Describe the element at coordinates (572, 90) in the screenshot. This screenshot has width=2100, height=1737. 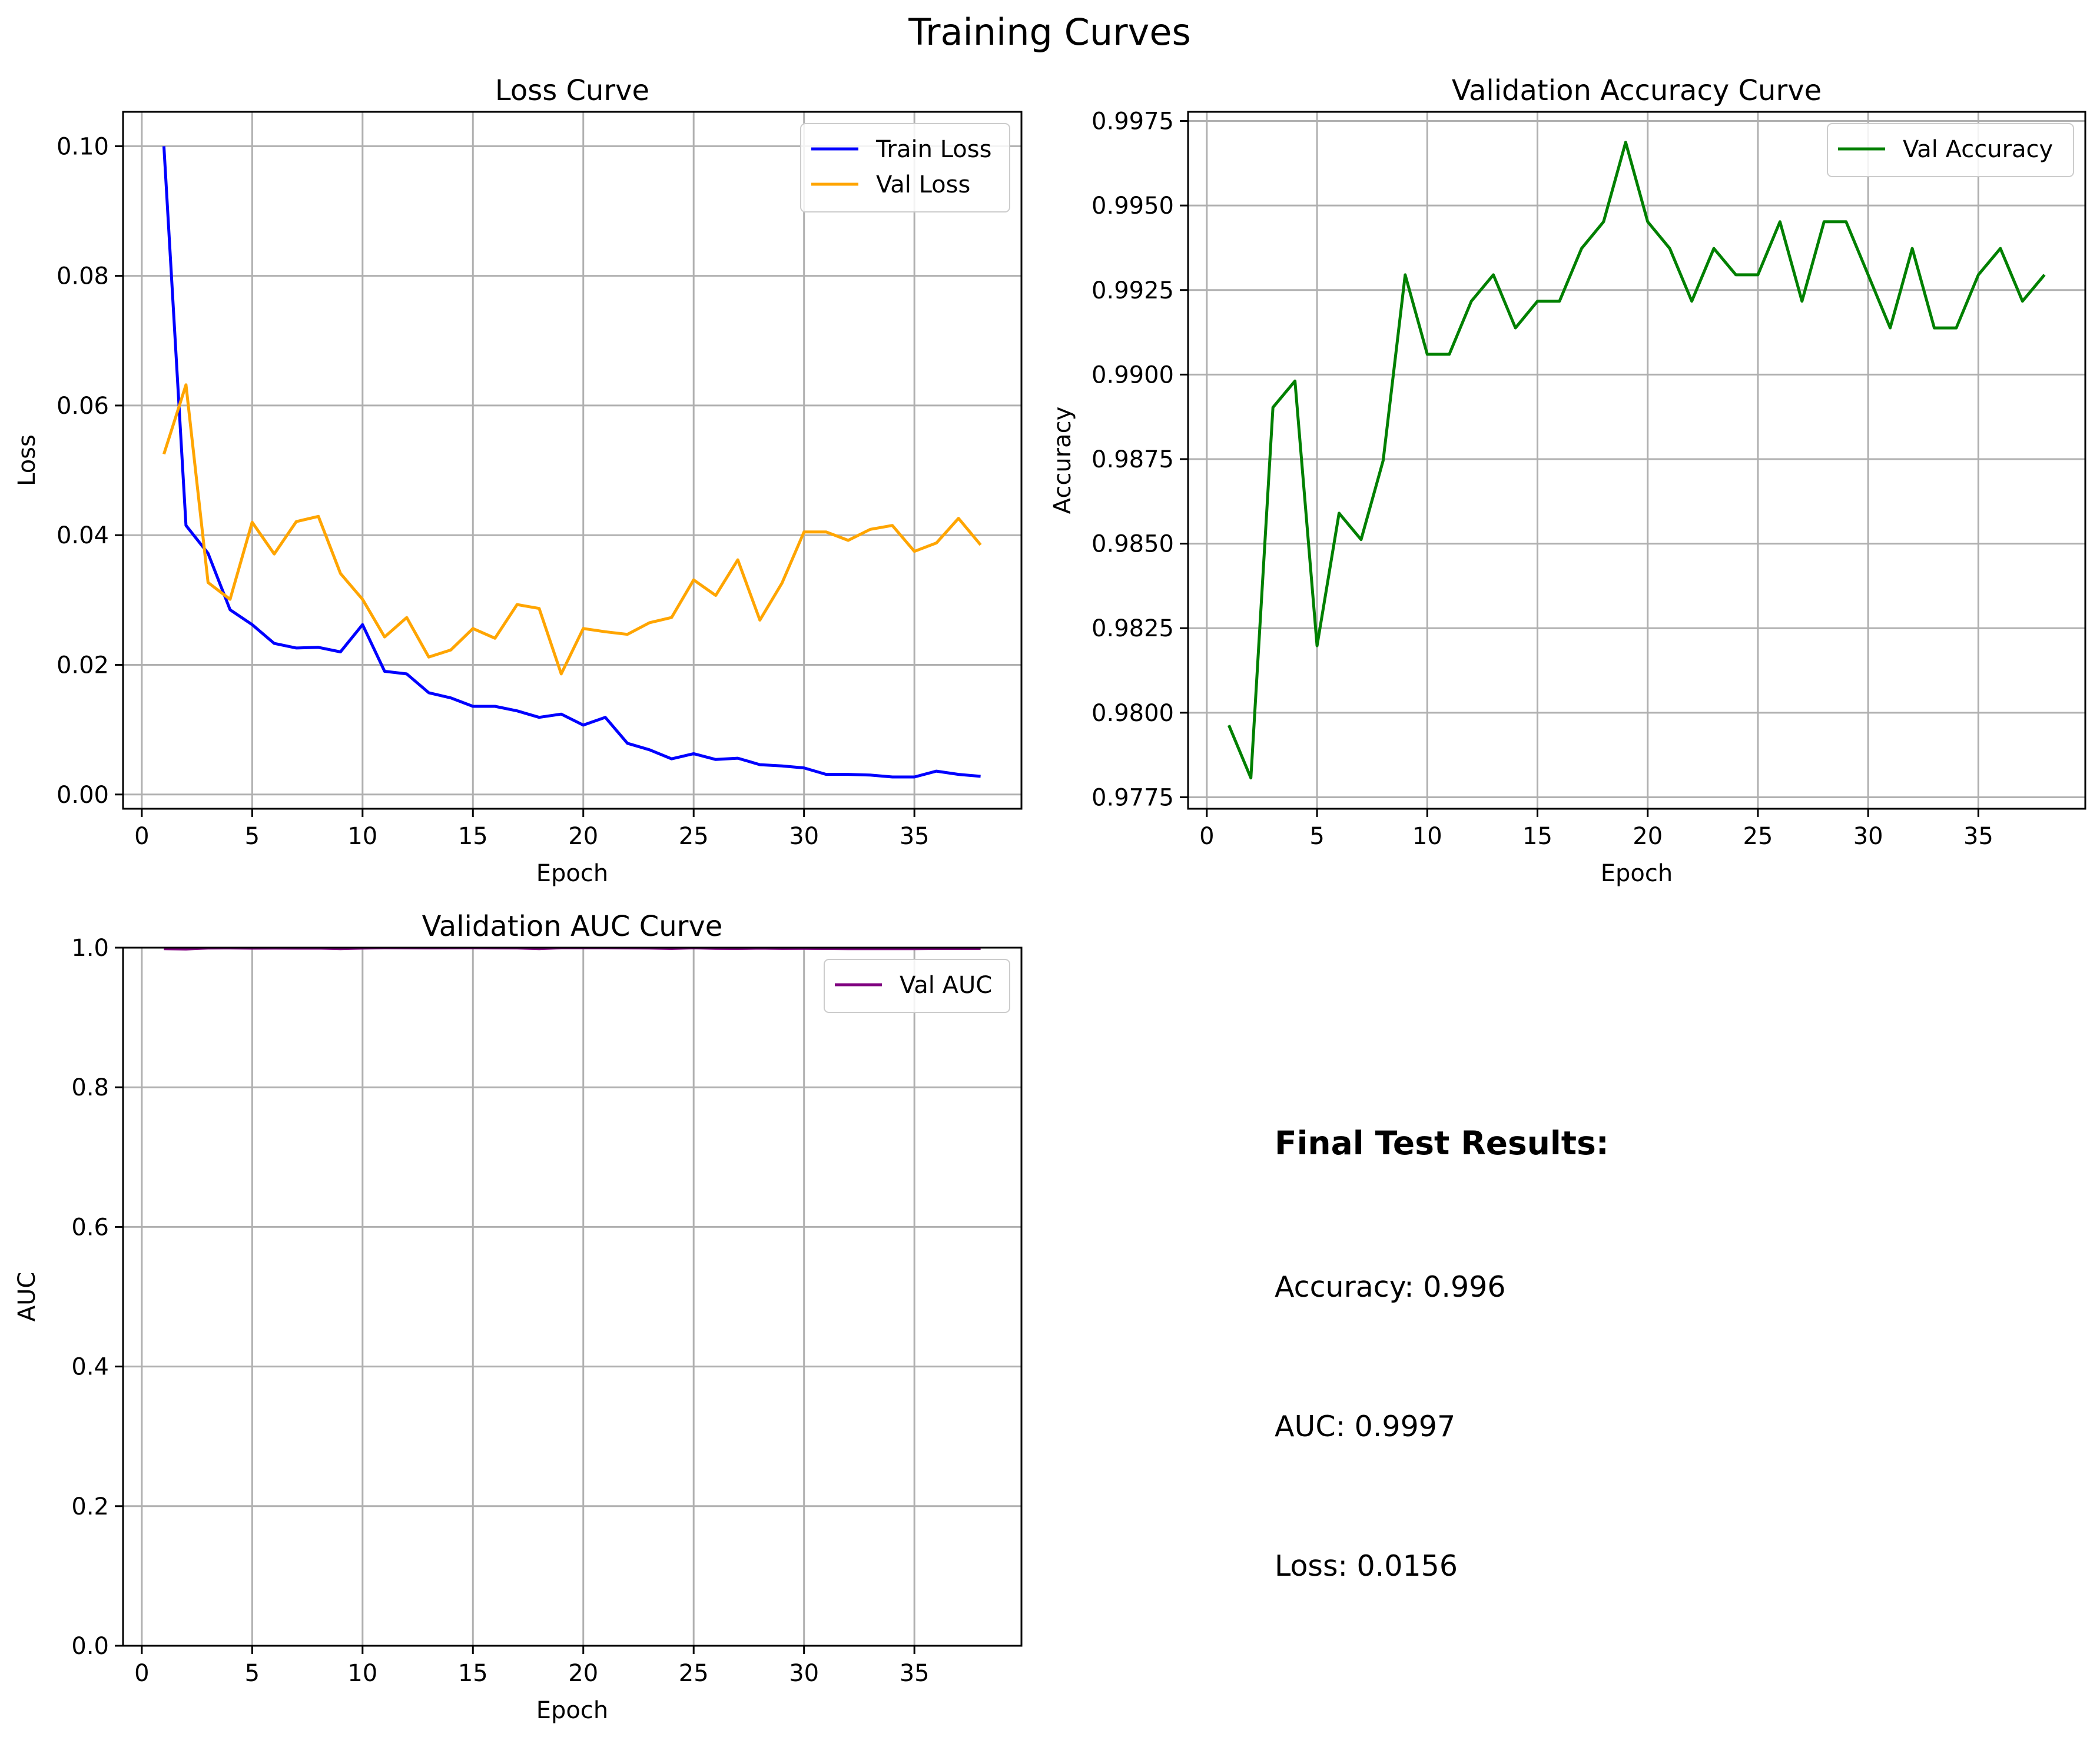
I see `chart-title: Loss Curve` at that location.